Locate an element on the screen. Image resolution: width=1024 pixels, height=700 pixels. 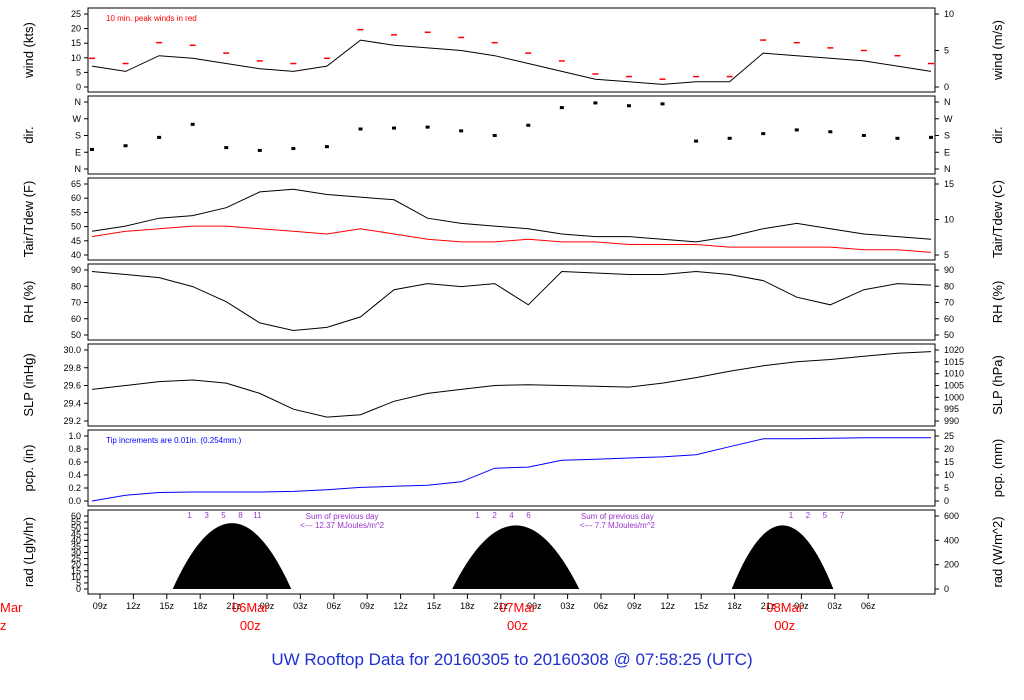
temp-right-axis-label: Tair/Tdew (C) is located at coordinates (997, 219).